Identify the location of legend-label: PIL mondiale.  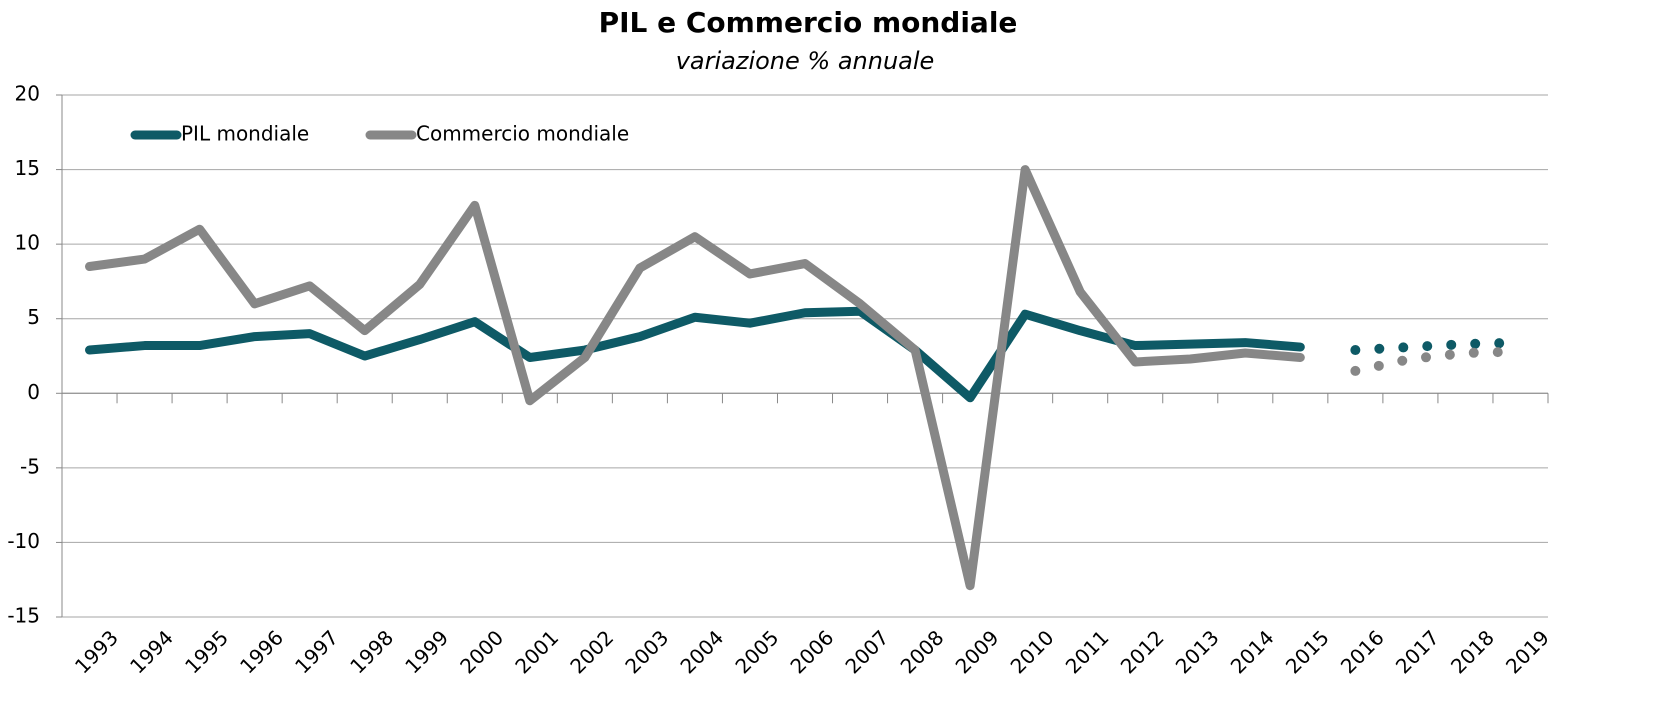
(245, 134).